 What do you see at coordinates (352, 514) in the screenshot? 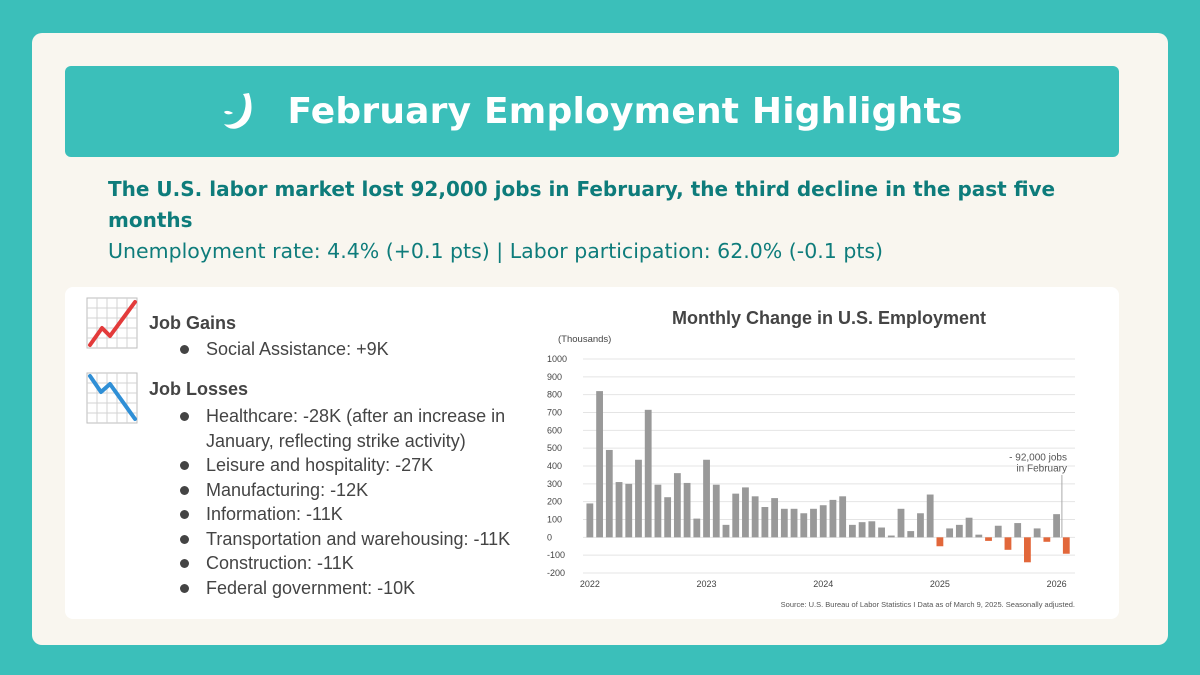
I see `list-item: Information: -11K` at bounding box center [352, 514].